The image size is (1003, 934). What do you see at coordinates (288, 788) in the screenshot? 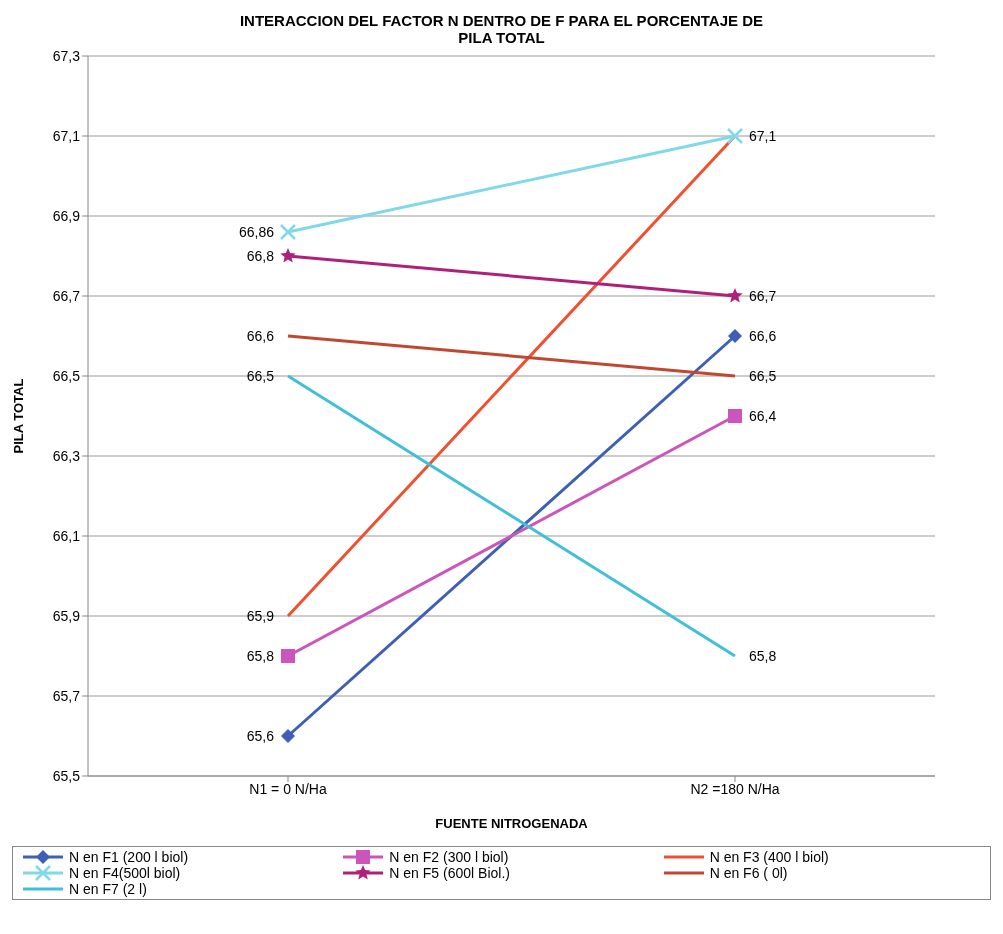
I see `x-tick-label: N1 = 0 N/Ha` at bounding box center [288, 788].